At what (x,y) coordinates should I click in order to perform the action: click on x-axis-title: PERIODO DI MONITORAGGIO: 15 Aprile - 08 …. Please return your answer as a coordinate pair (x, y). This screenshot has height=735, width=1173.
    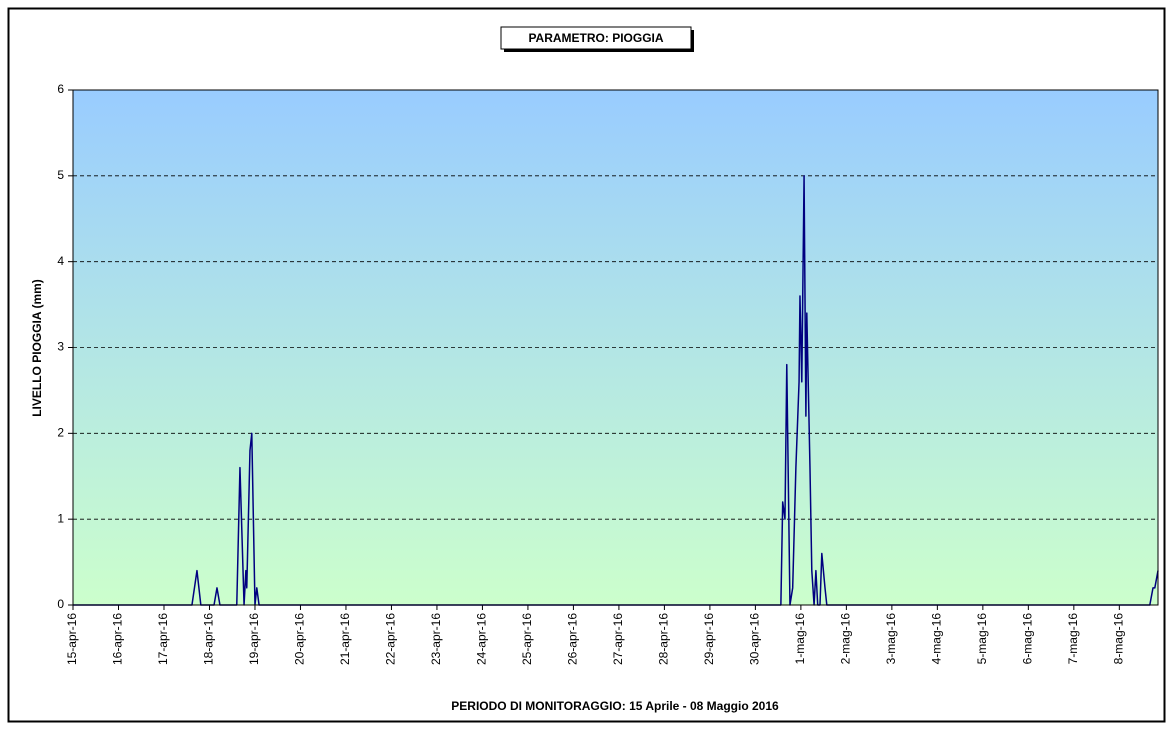
    Looking at the image, I should click on (615, 706).